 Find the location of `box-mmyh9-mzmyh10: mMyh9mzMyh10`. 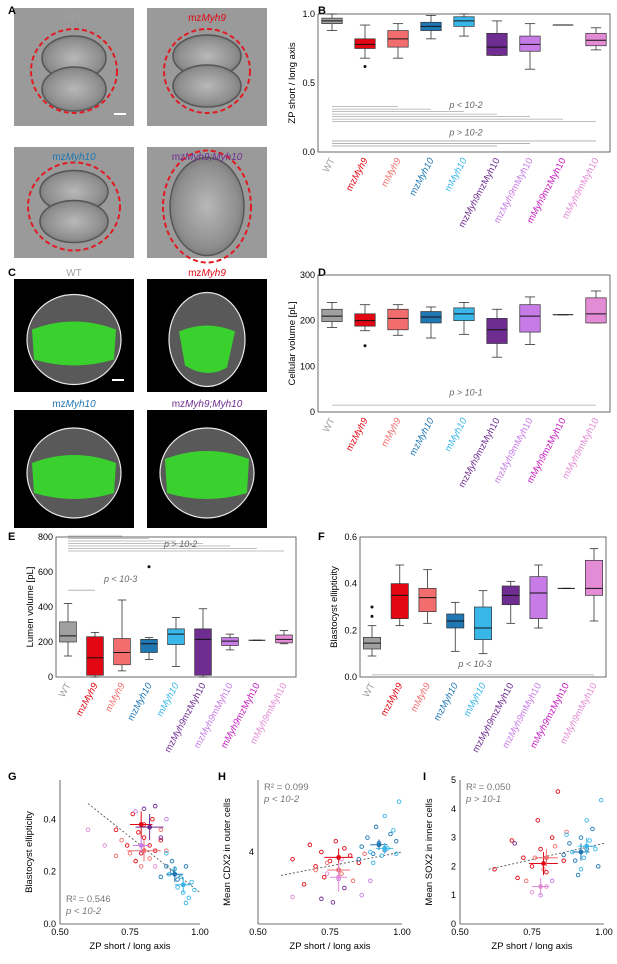

box-mmyh9-mzmyh10: mMyh9mzMyh10 is located at coordinates (549, 399).